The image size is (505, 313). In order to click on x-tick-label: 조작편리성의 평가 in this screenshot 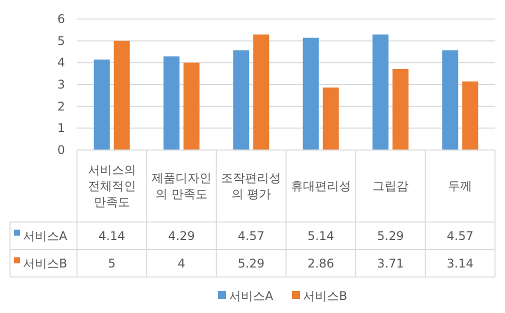, I will do `click(251, 186)`.